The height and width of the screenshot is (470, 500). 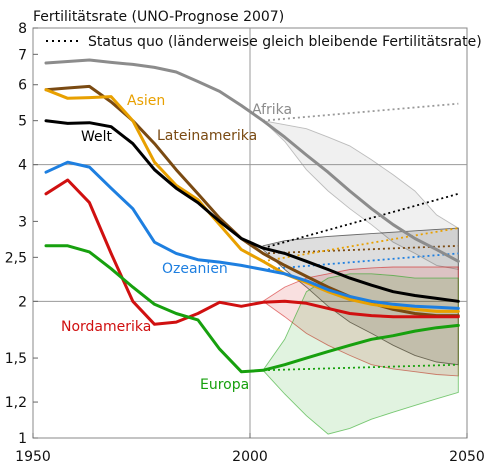 I want to click on status-quo-afrika, so click(x=360, y=112).